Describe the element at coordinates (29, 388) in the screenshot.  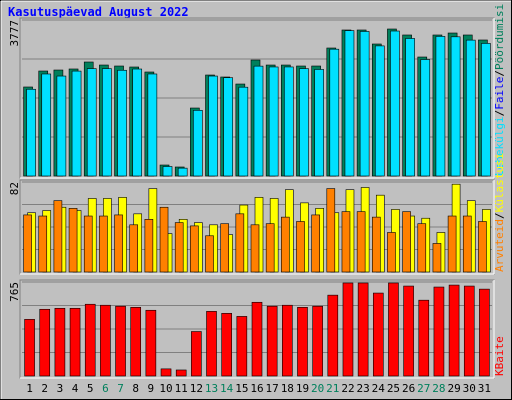
I see `x-tick-label: 1` at that location.